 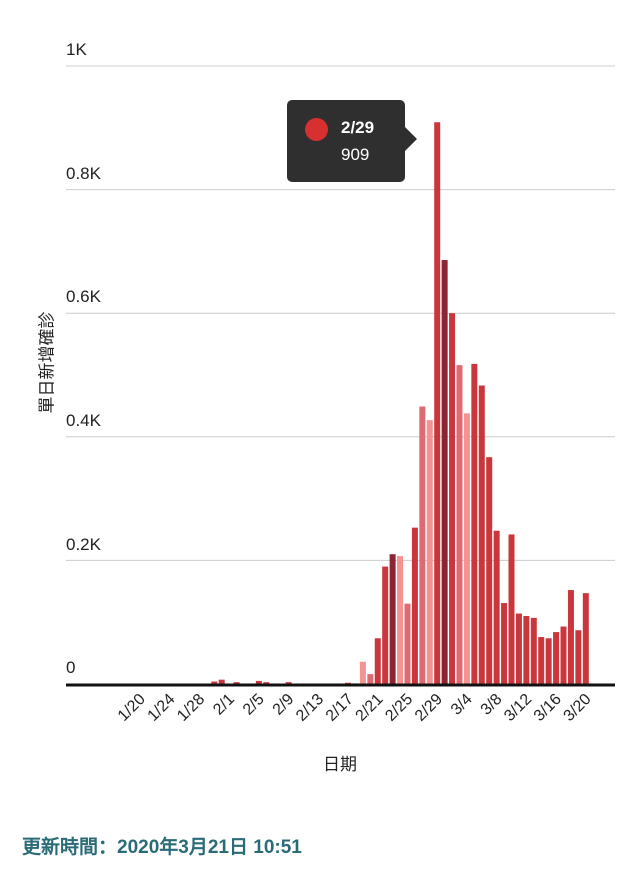 What do you see at coordinates (578, 657) in the screenshot?
I see `bar-3/19` at bounding box center [578, 657].